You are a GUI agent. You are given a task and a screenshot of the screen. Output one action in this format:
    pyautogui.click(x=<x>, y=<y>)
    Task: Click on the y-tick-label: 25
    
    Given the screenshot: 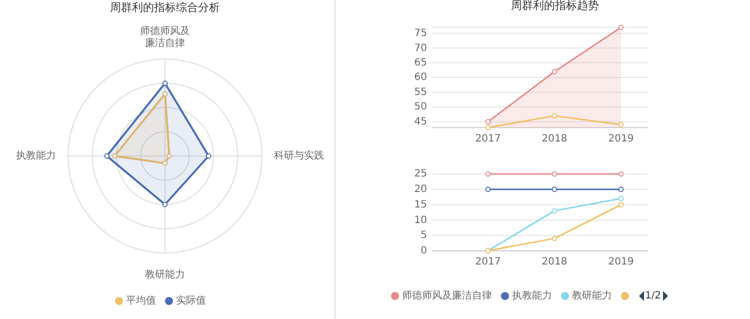 What is the action you would take?
    pyautogui.click(x=420, y=174)
    